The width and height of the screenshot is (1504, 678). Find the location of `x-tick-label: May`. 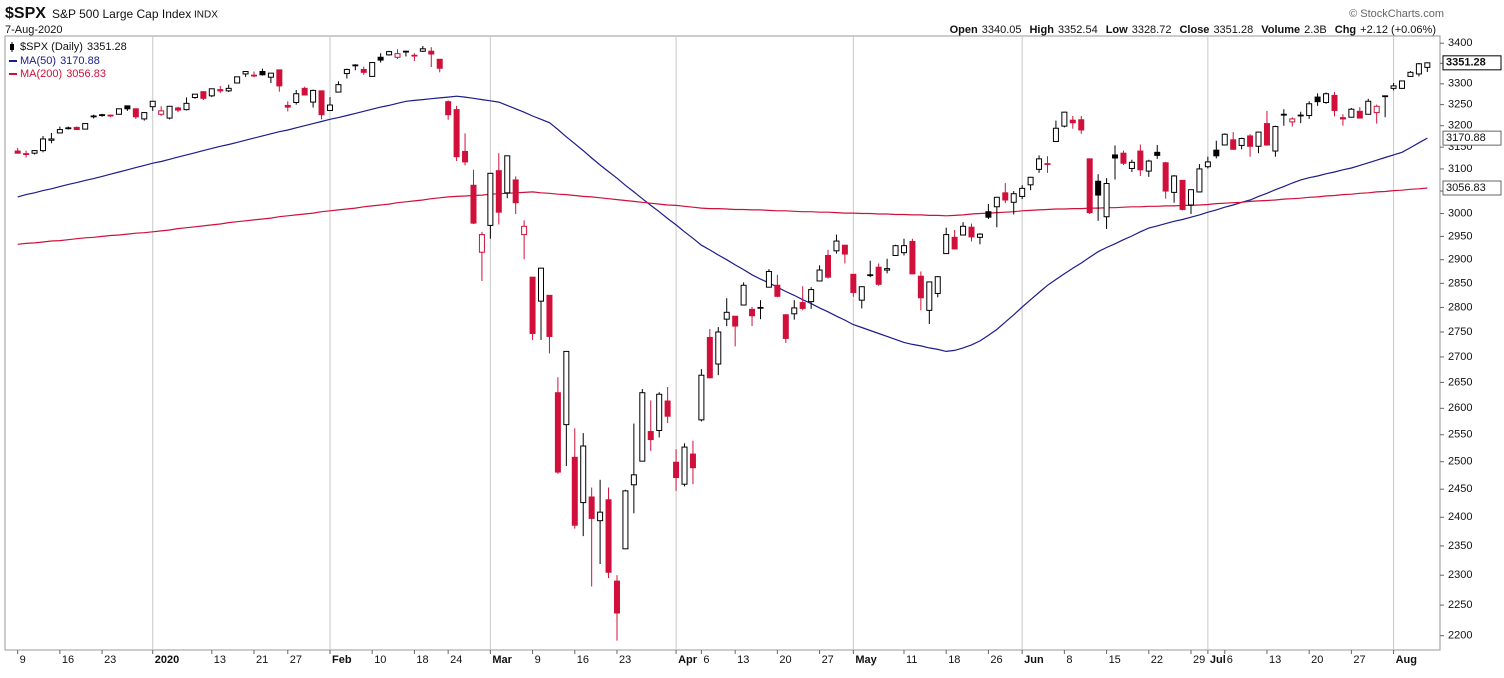

x-tick-label: May is located at coordinates (866, 660).